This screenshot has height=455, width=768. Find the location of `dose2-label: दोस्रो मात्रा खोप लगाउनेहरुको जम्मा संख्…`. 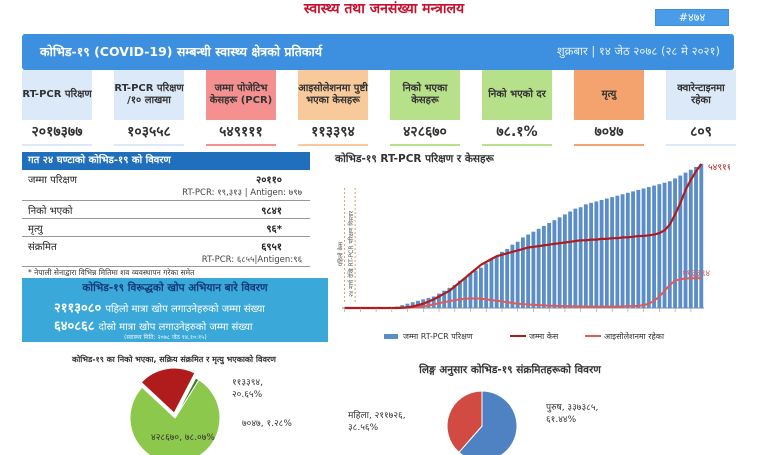

dose2-label: दोस्रो मात्रा खोप लगाउनेहरुको जम्मा संख्… is located at coordinates (175, 327).